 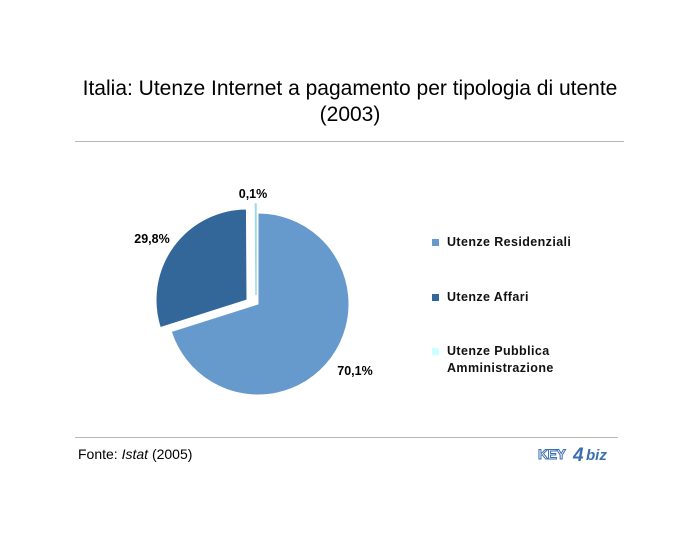 I want to click on pie-slice-utenze-pubblica-amministrazione, so click(x=255, y=249).